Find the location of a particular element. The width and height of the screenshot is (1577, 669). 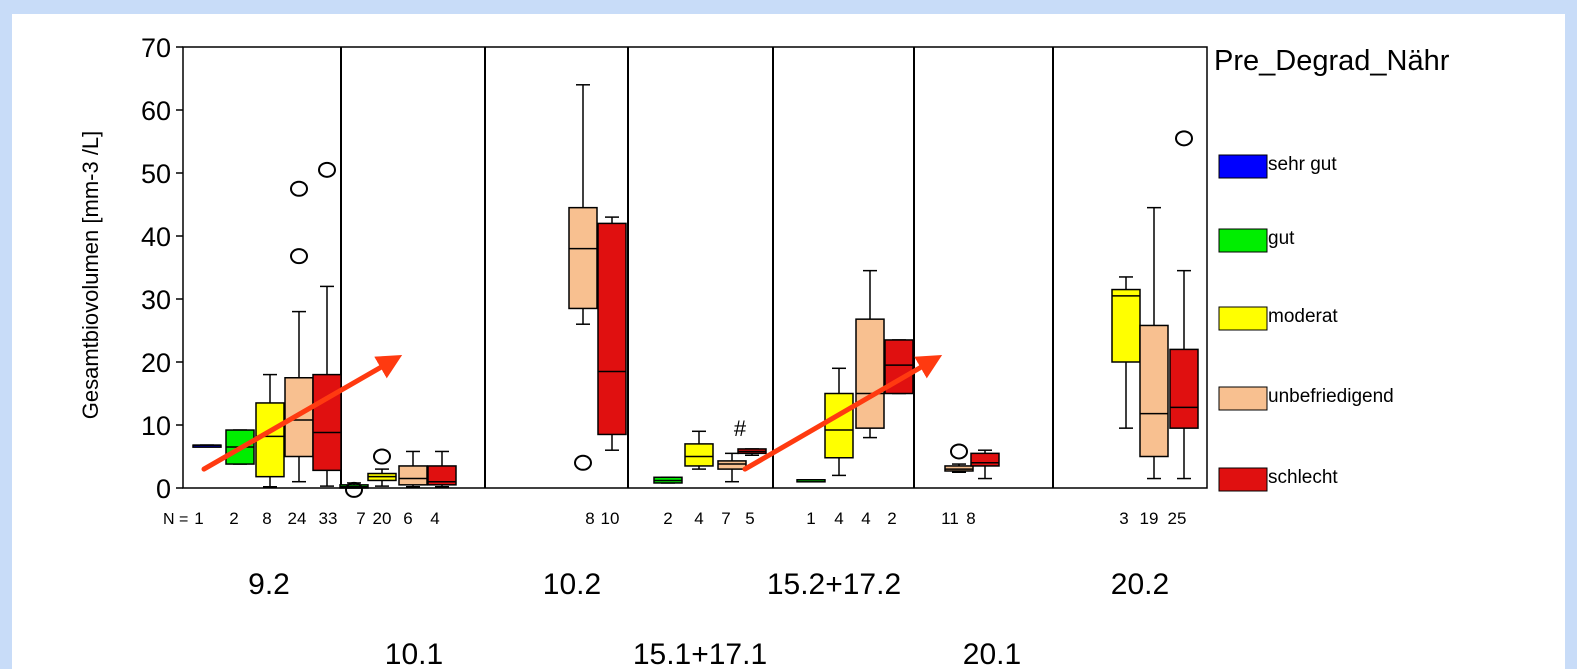

legend-item: gut is located at coordinates (1256, 240).